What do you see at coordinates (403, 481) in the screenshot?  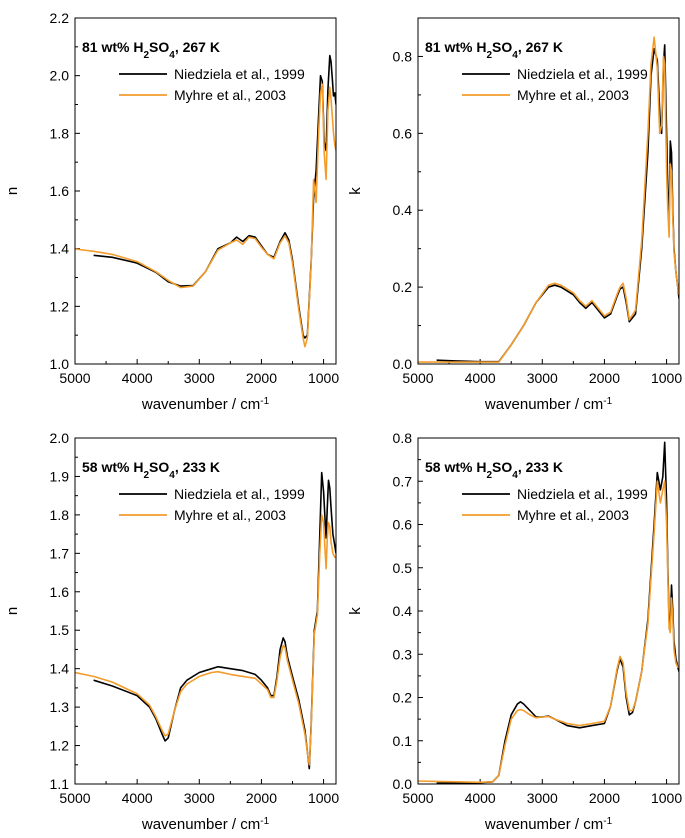 I see `y-tick-label: 0.7` at bounding box center [403, 481].